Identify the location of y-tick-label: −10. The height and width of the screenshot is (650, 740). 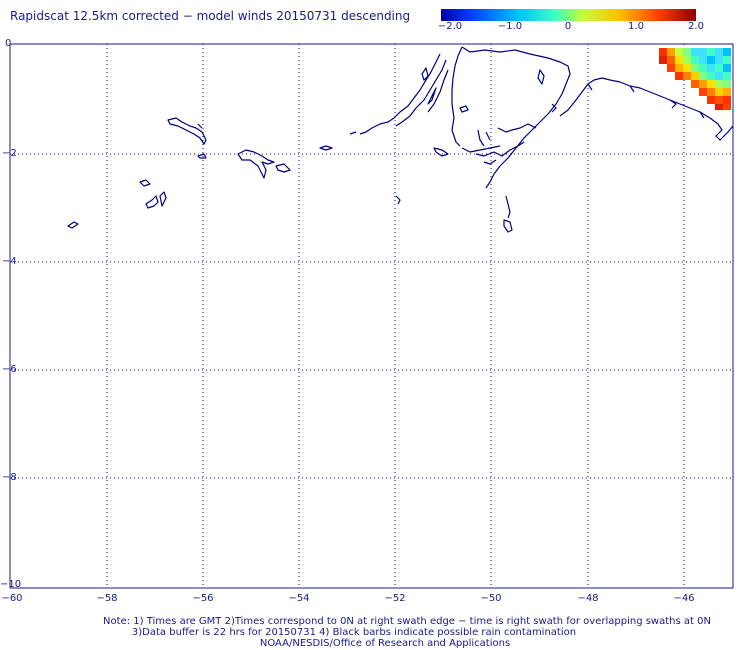
(11, 584).